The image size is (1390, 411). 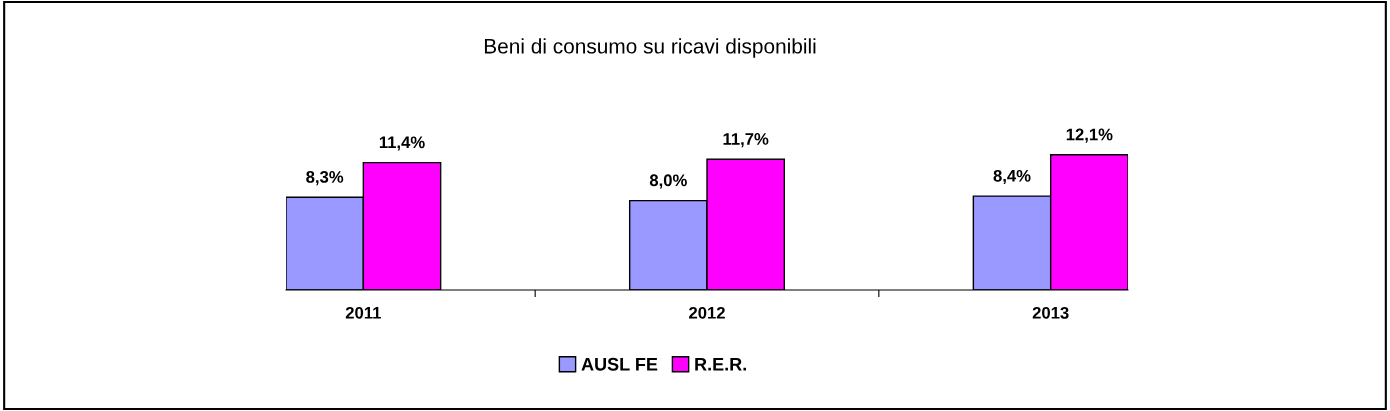 I want to click on legend-label: AUSL FE, so click(x=619, y=364).